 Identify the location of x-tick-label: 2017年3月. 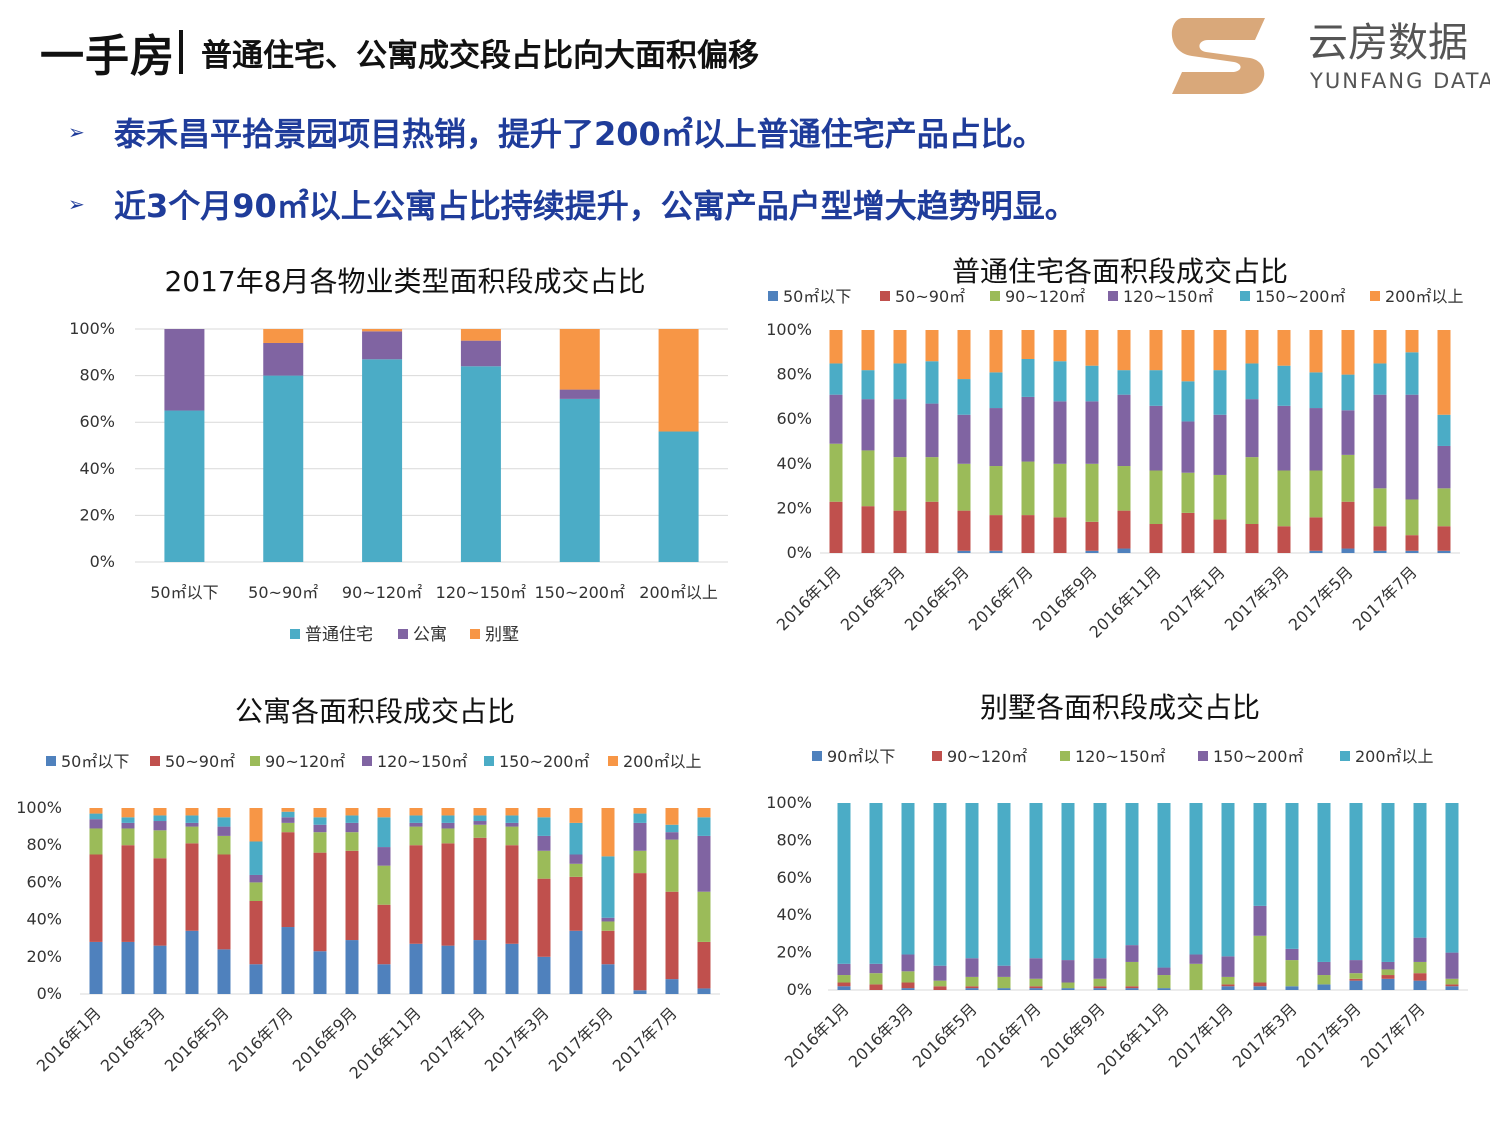
(1265, 1035).